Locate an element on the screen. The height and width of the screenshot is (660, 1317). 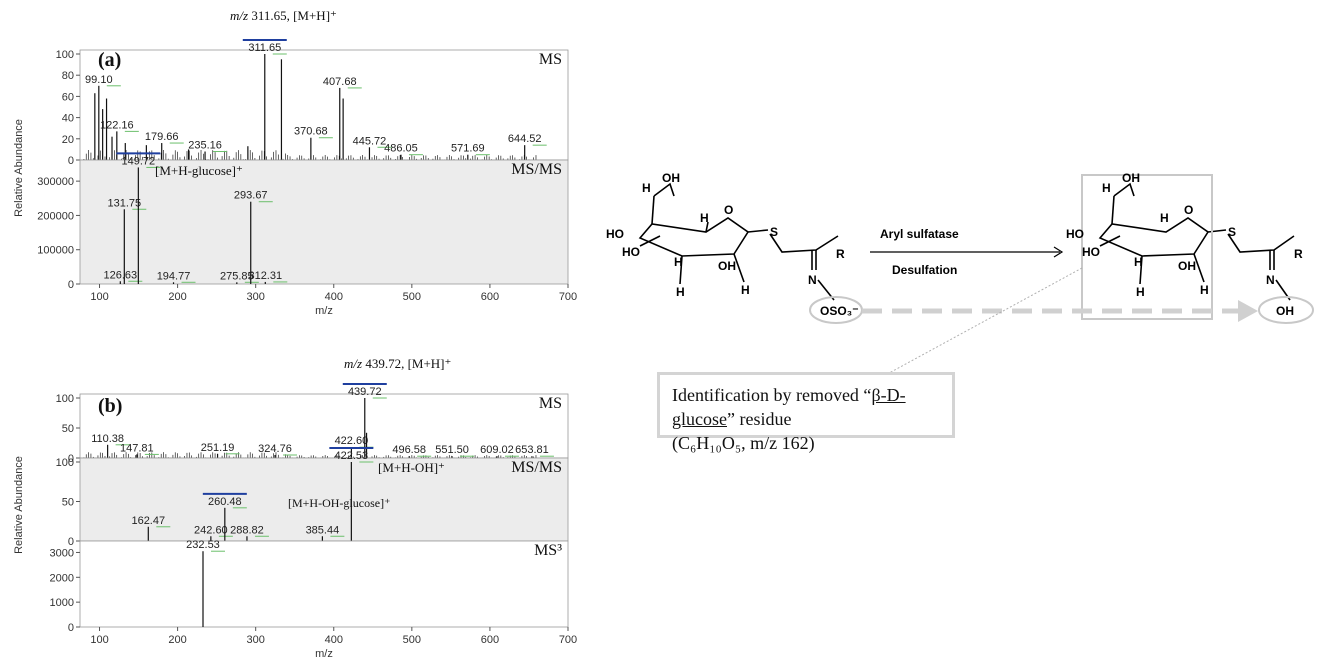
layer-label: MS³ is located at coordinates (548, 550).